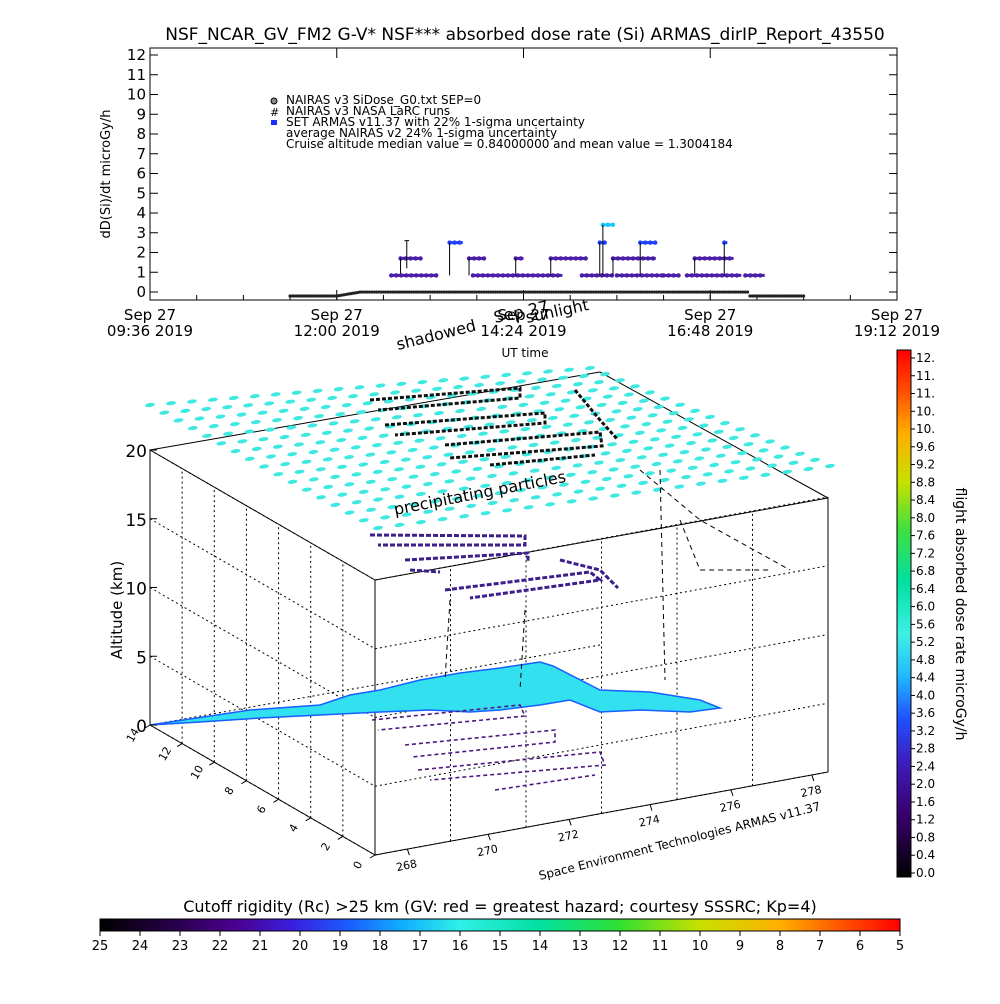 The image size is (1000, 1004). I want to click on dose-tick-label: 8.0, so click(925, 518).